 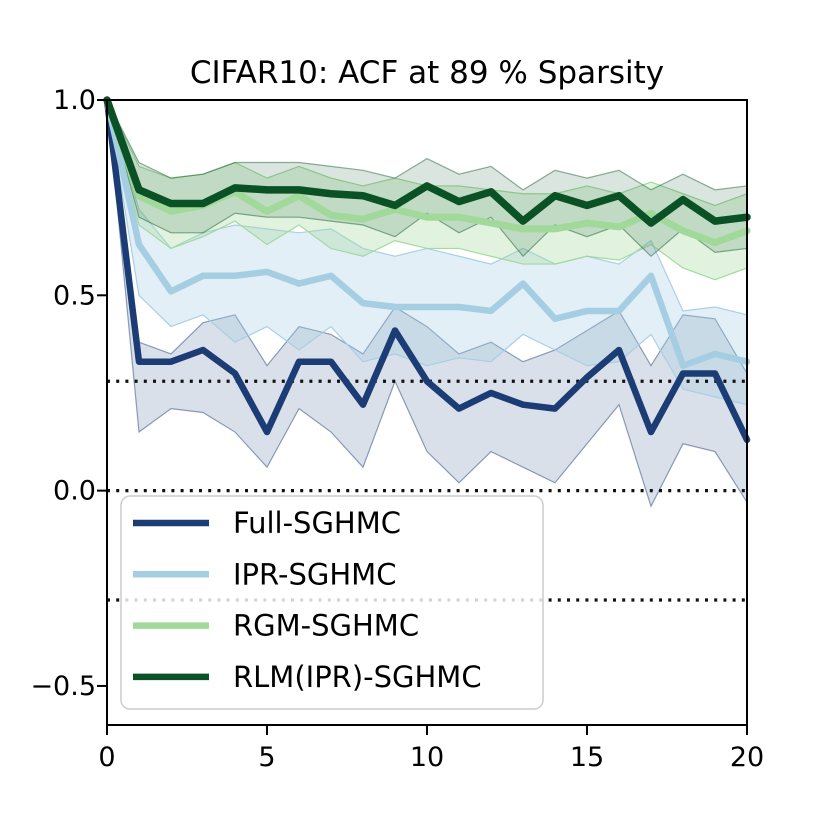 What do you see at coordinates (74, 100) in the screenshot?
I see `y-tick-label-1: 1.0` at bounding box center [74, 100].